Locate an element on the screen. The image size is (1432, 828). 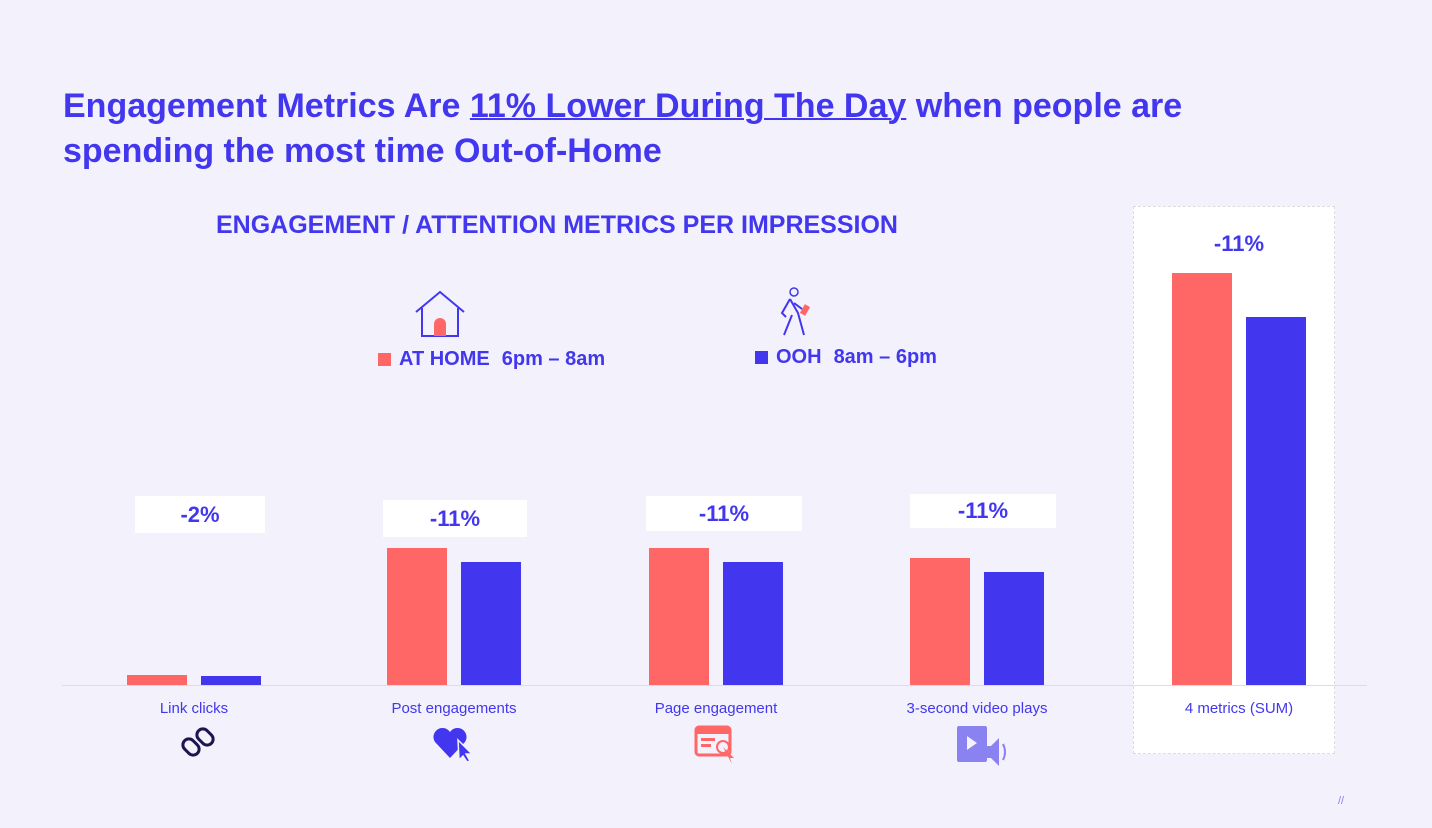
heart-cursor-icon is located at coordinates (453, 744).